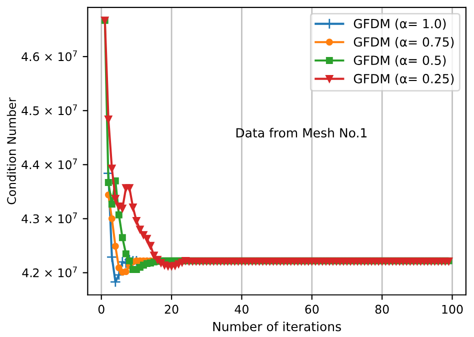 The image size is (474, 337). What do you see at coordinates (241, 309) in the screenshot?
I see `x-tick-label: 40` at bounding box center [241, 309].